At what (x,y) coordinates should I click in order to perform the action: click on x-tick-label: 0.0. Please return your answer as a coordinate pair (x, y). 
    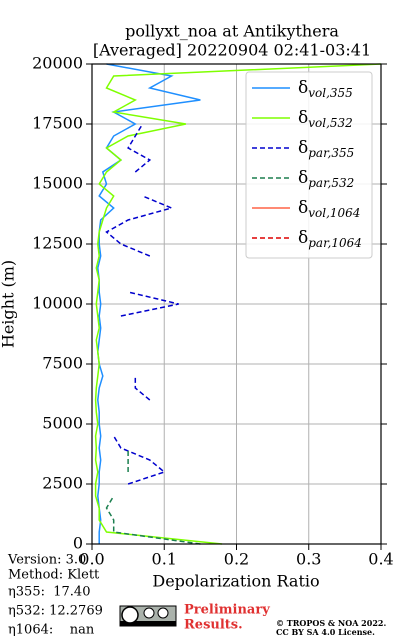
    Looking at the image, I should click on (91, 559).